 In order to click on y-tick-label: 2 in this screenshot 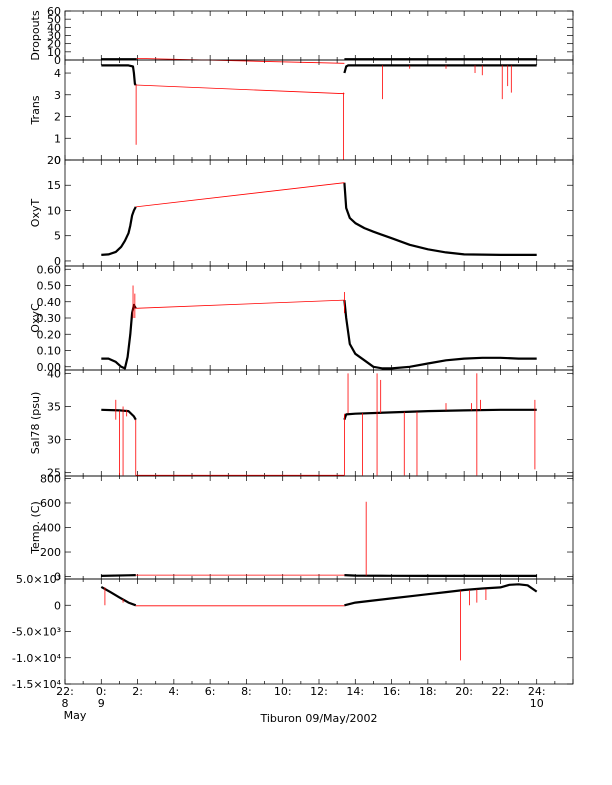, I will do `click(57, 117)`.